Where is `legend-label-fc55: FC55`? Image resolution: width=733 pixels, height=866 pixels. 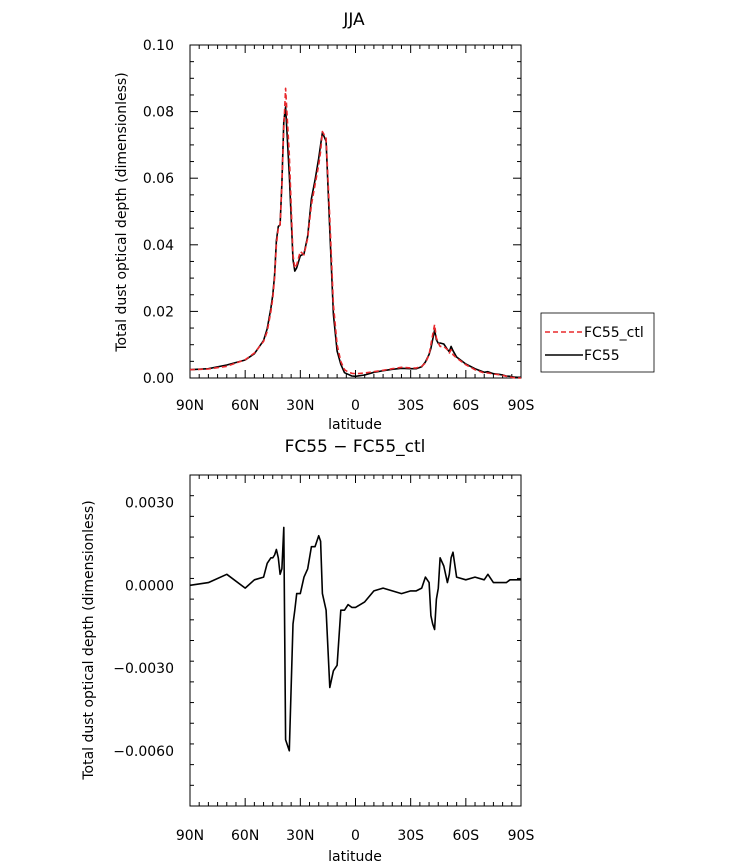
legend-label-fc55: FC55 is located at coordinates (602, 356).